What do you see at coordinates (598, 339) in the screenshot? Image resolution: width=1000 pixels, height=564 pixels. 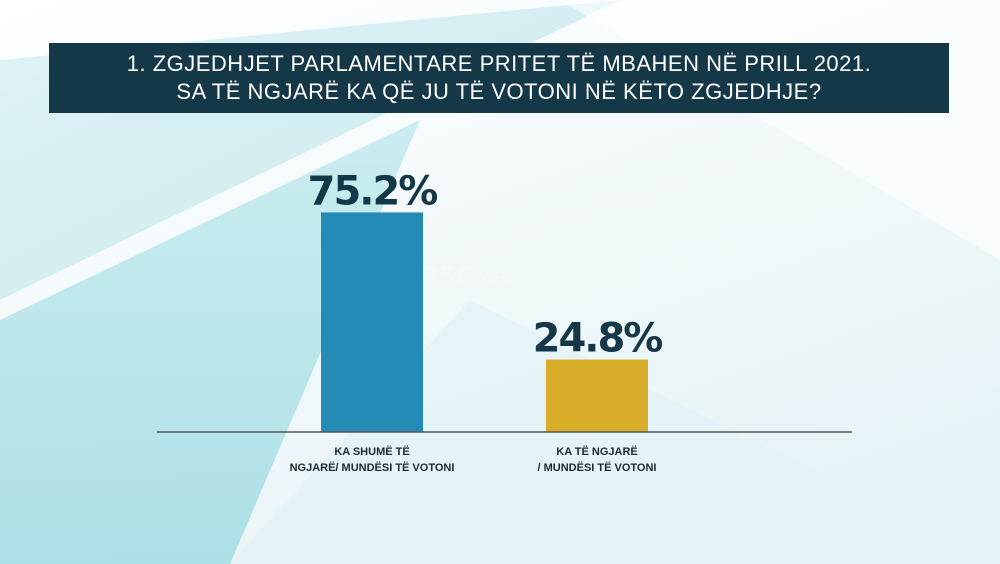 I see `data-label-2: 24.8%` at bounding box center [598, 339].